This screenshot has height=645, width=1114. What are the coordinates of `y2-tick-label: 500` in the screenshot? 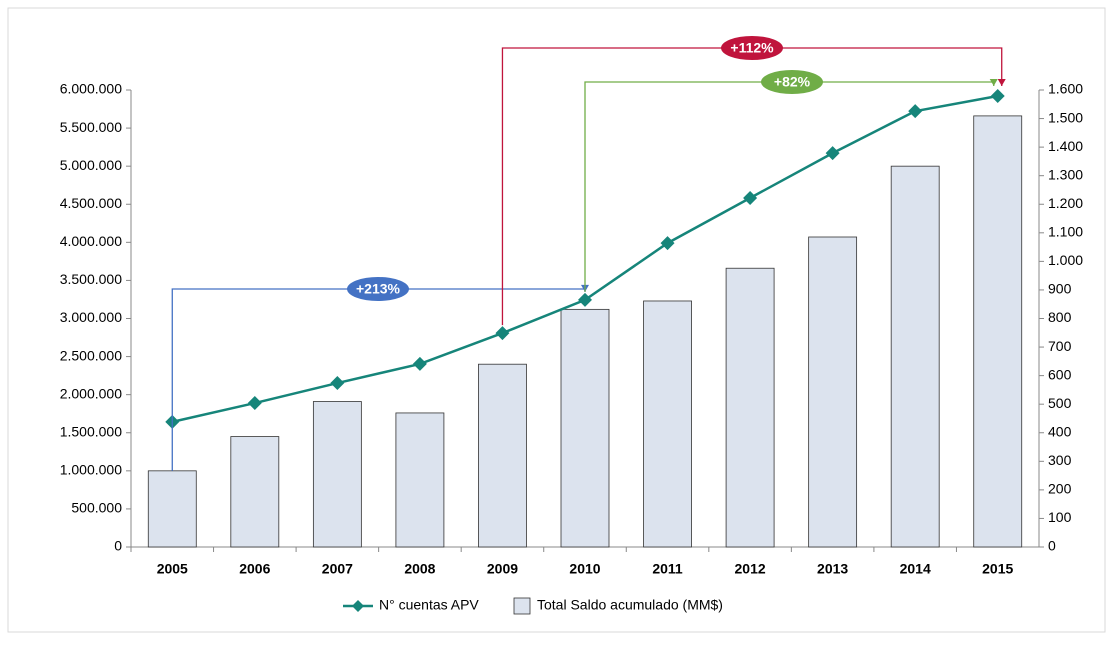 It's located at (1060, 403).